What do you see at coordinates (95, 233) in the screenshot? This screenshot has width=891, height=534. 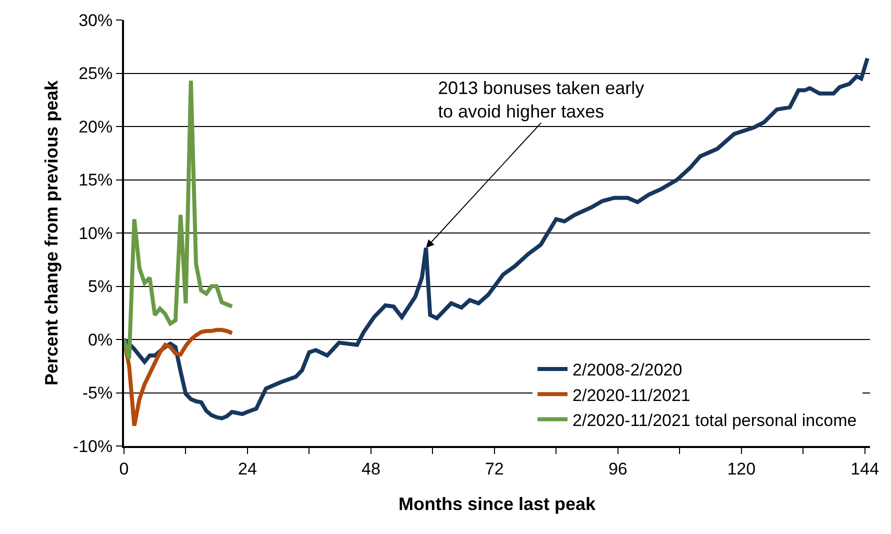 I see `y-tick-label: 10%` at bounding box center [95, 233].